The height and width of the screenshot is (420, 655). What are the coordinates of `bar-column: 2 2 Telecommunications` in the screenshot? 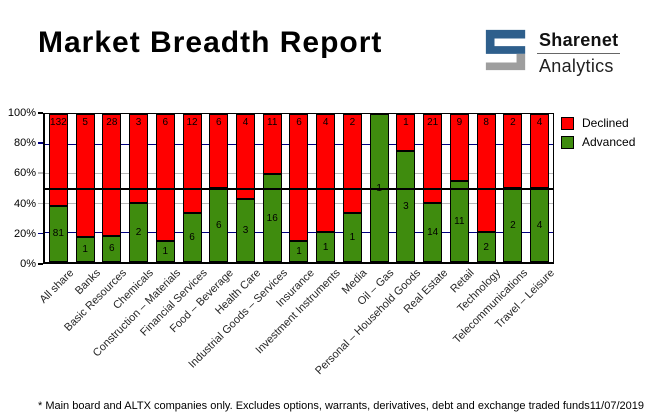 It's located at (490, 230).